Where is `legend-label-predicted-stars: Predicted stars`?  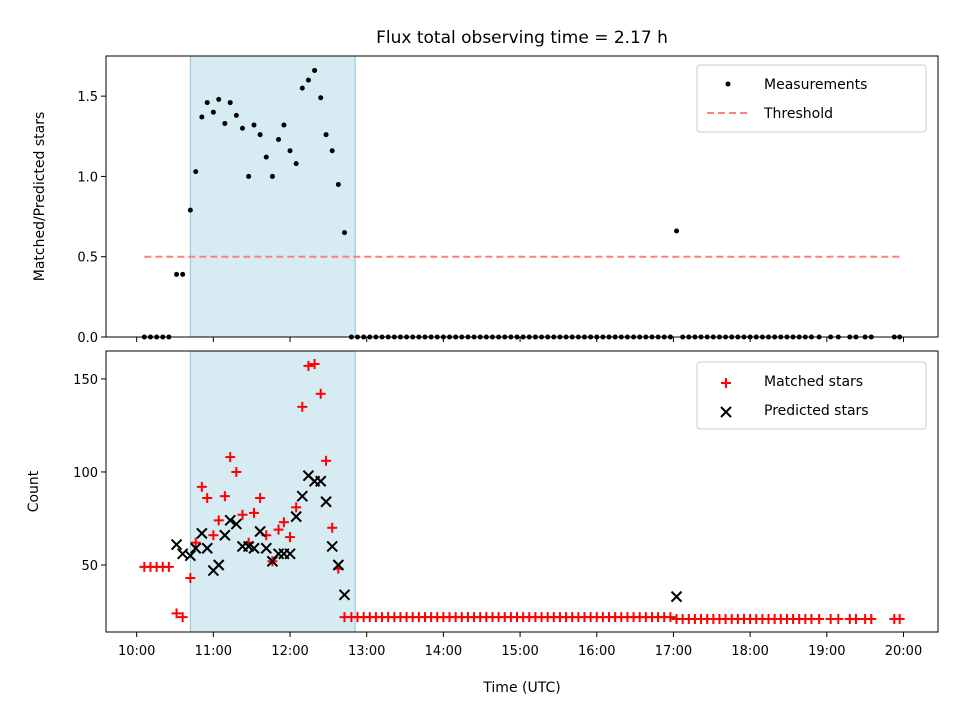 legend-label-predicted-stars: Predicted stars is located at coordinates (816, 411).